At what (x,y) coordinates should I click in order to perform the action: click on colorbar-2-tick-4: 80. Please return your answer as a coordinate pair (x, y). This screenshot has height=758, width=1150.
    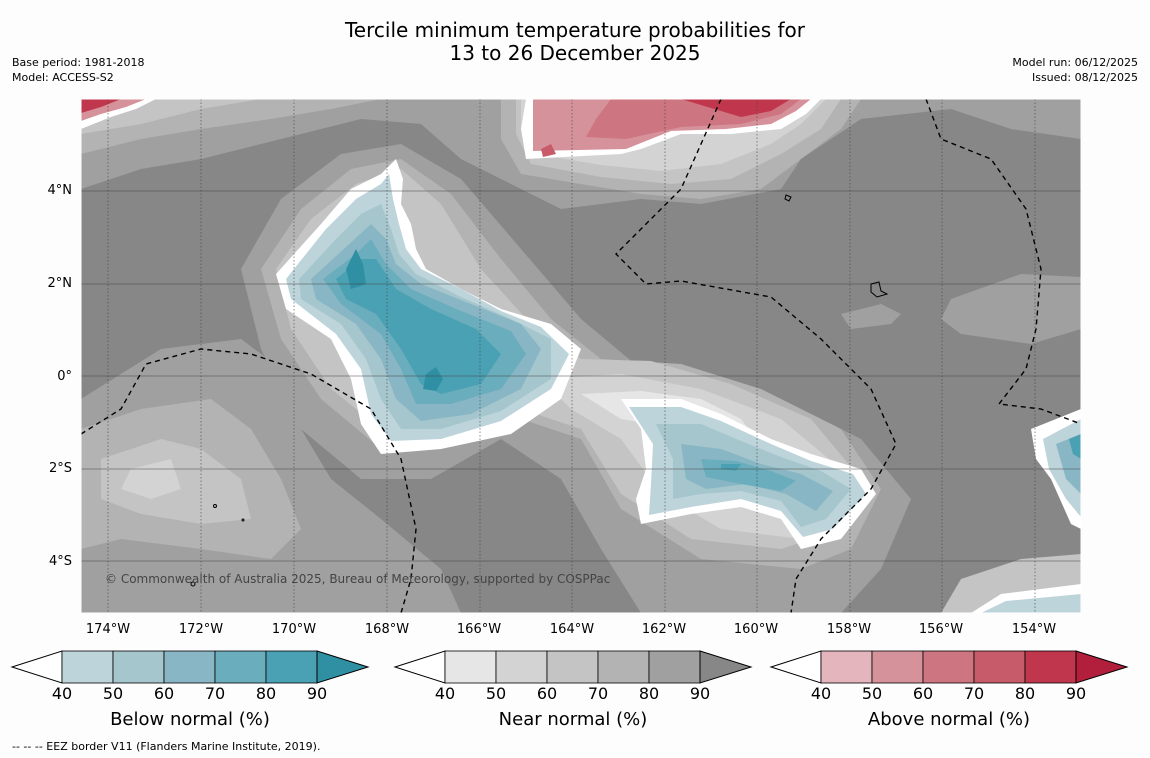
    Looking at the image, I should click on (1025, 693).